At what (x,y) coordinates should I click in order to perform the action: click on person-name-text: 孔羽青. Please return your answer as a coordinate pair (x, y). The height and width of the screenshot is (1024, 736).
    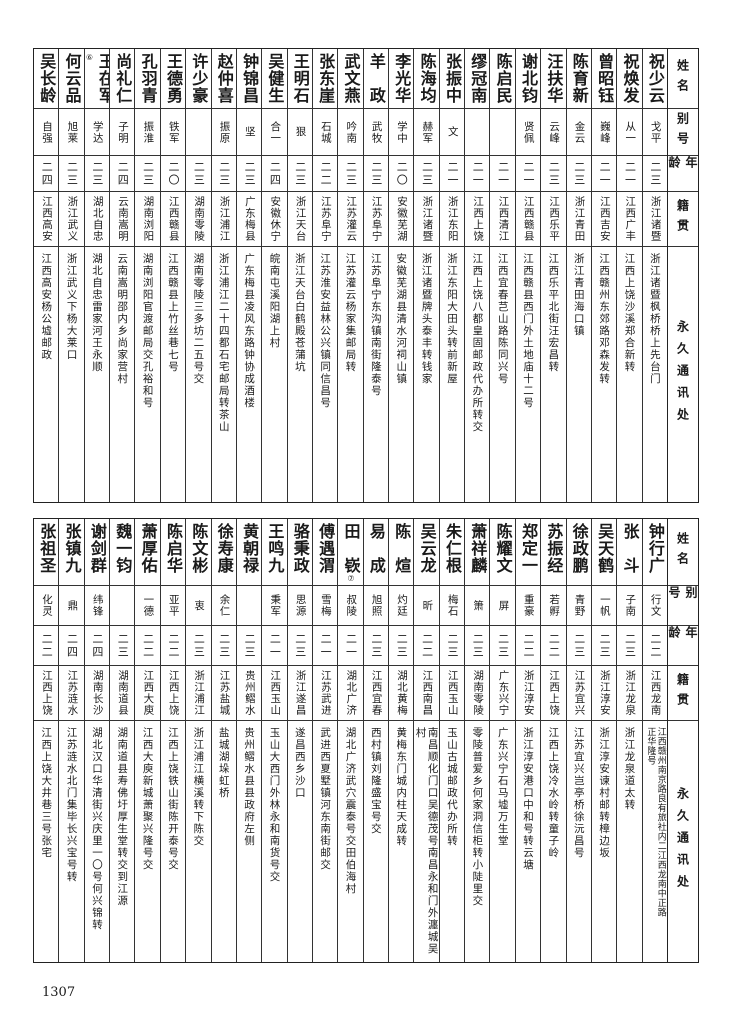
    Looking at the image, I should click on (148, 78).